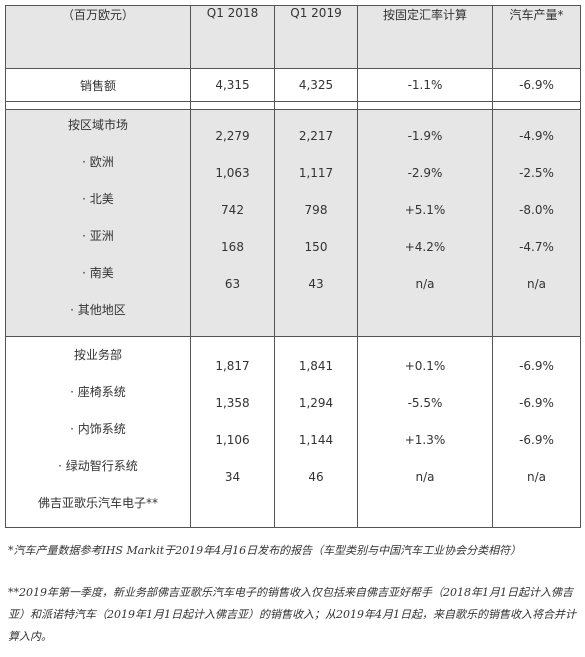  Describe the element at coordinates (316, 477) in the screenshot. I see `segment-value: 46` at that location.